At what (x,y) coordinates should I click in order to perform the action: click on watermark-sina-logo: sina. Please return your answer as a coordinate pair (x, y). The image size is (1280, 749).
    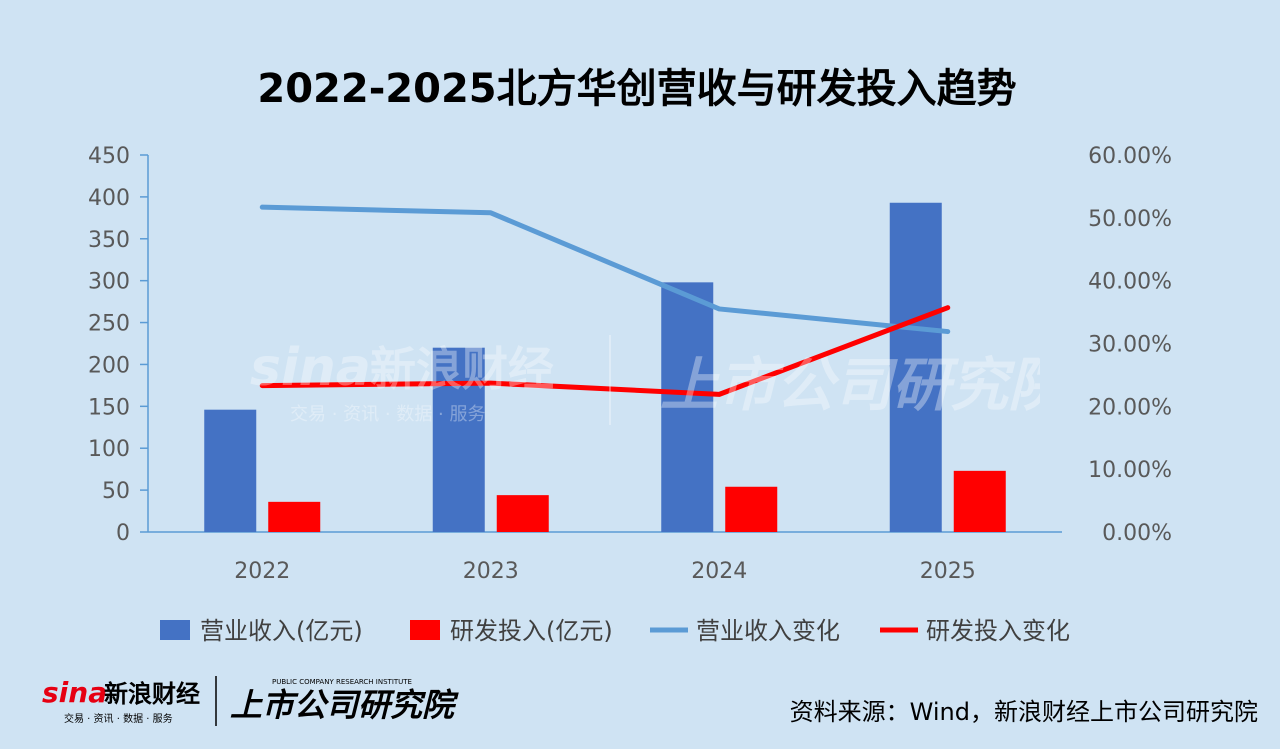
    Looking at the image, I should click on (310, 368).